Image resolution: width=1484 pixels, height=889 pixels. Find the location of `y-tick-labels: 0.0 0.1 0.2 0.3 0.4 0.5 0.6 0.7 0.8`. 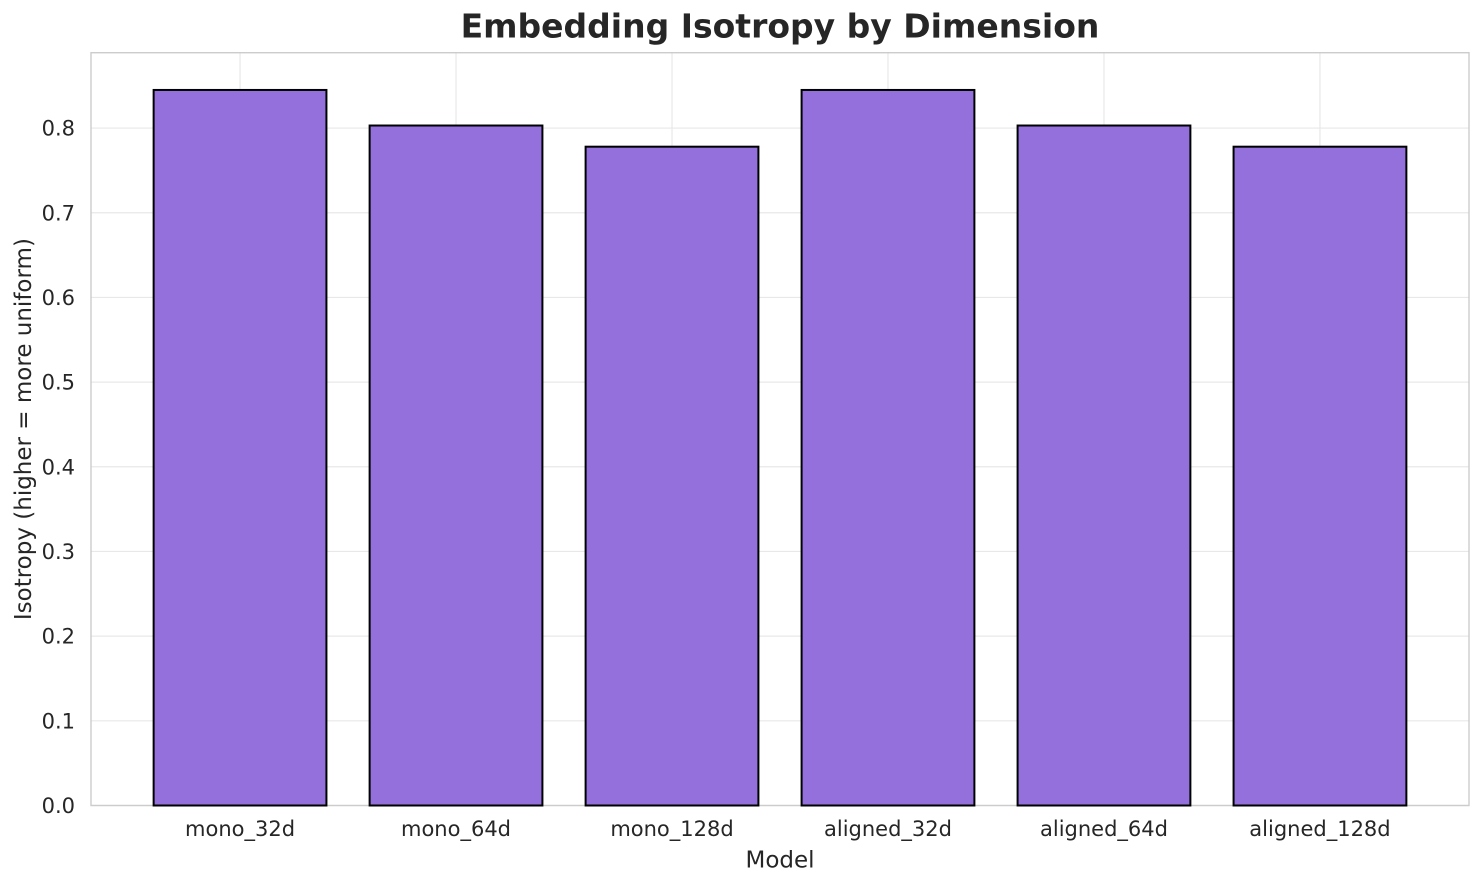

y-tick-labels: 0.0 0.1 0.2 0.3 0.4 0.5 0.6 0.7 0.8 is located at coordinates (58, 467).